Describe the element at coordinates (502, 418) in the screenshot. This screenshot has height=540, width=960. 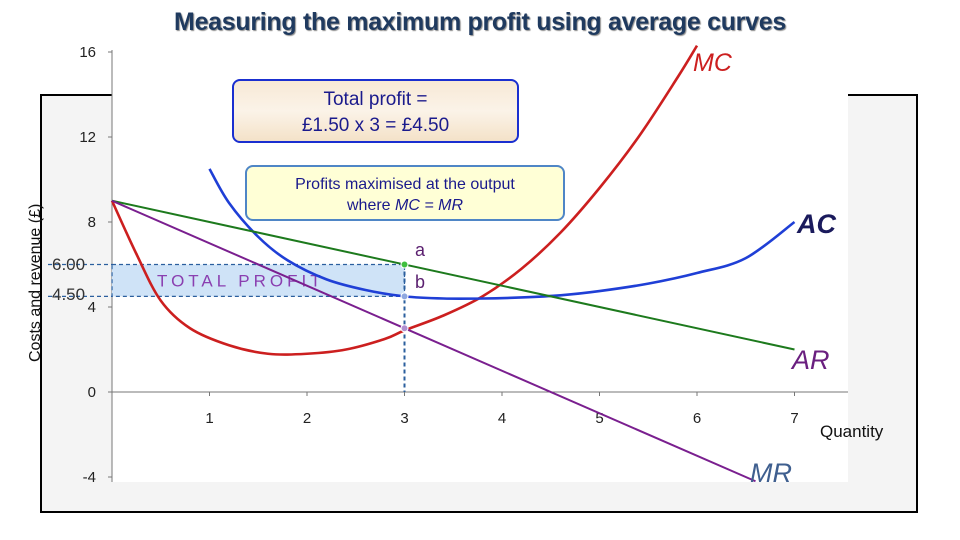
I see `x-tick-label: 4` at that location.